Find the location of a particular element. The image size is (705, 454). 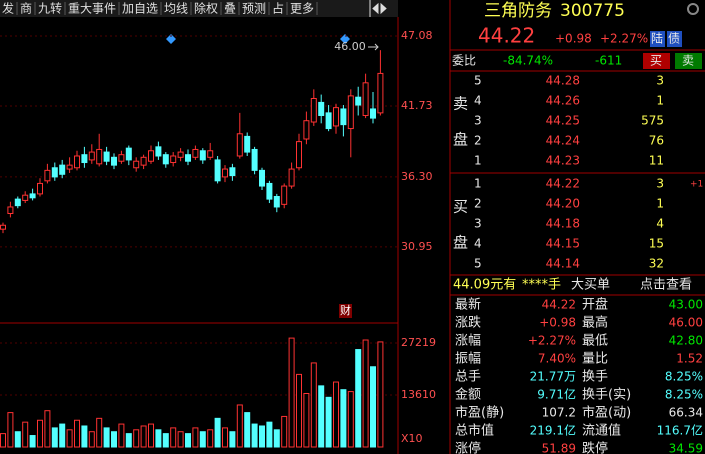

settings-icon is located at coordinates (693, 9).